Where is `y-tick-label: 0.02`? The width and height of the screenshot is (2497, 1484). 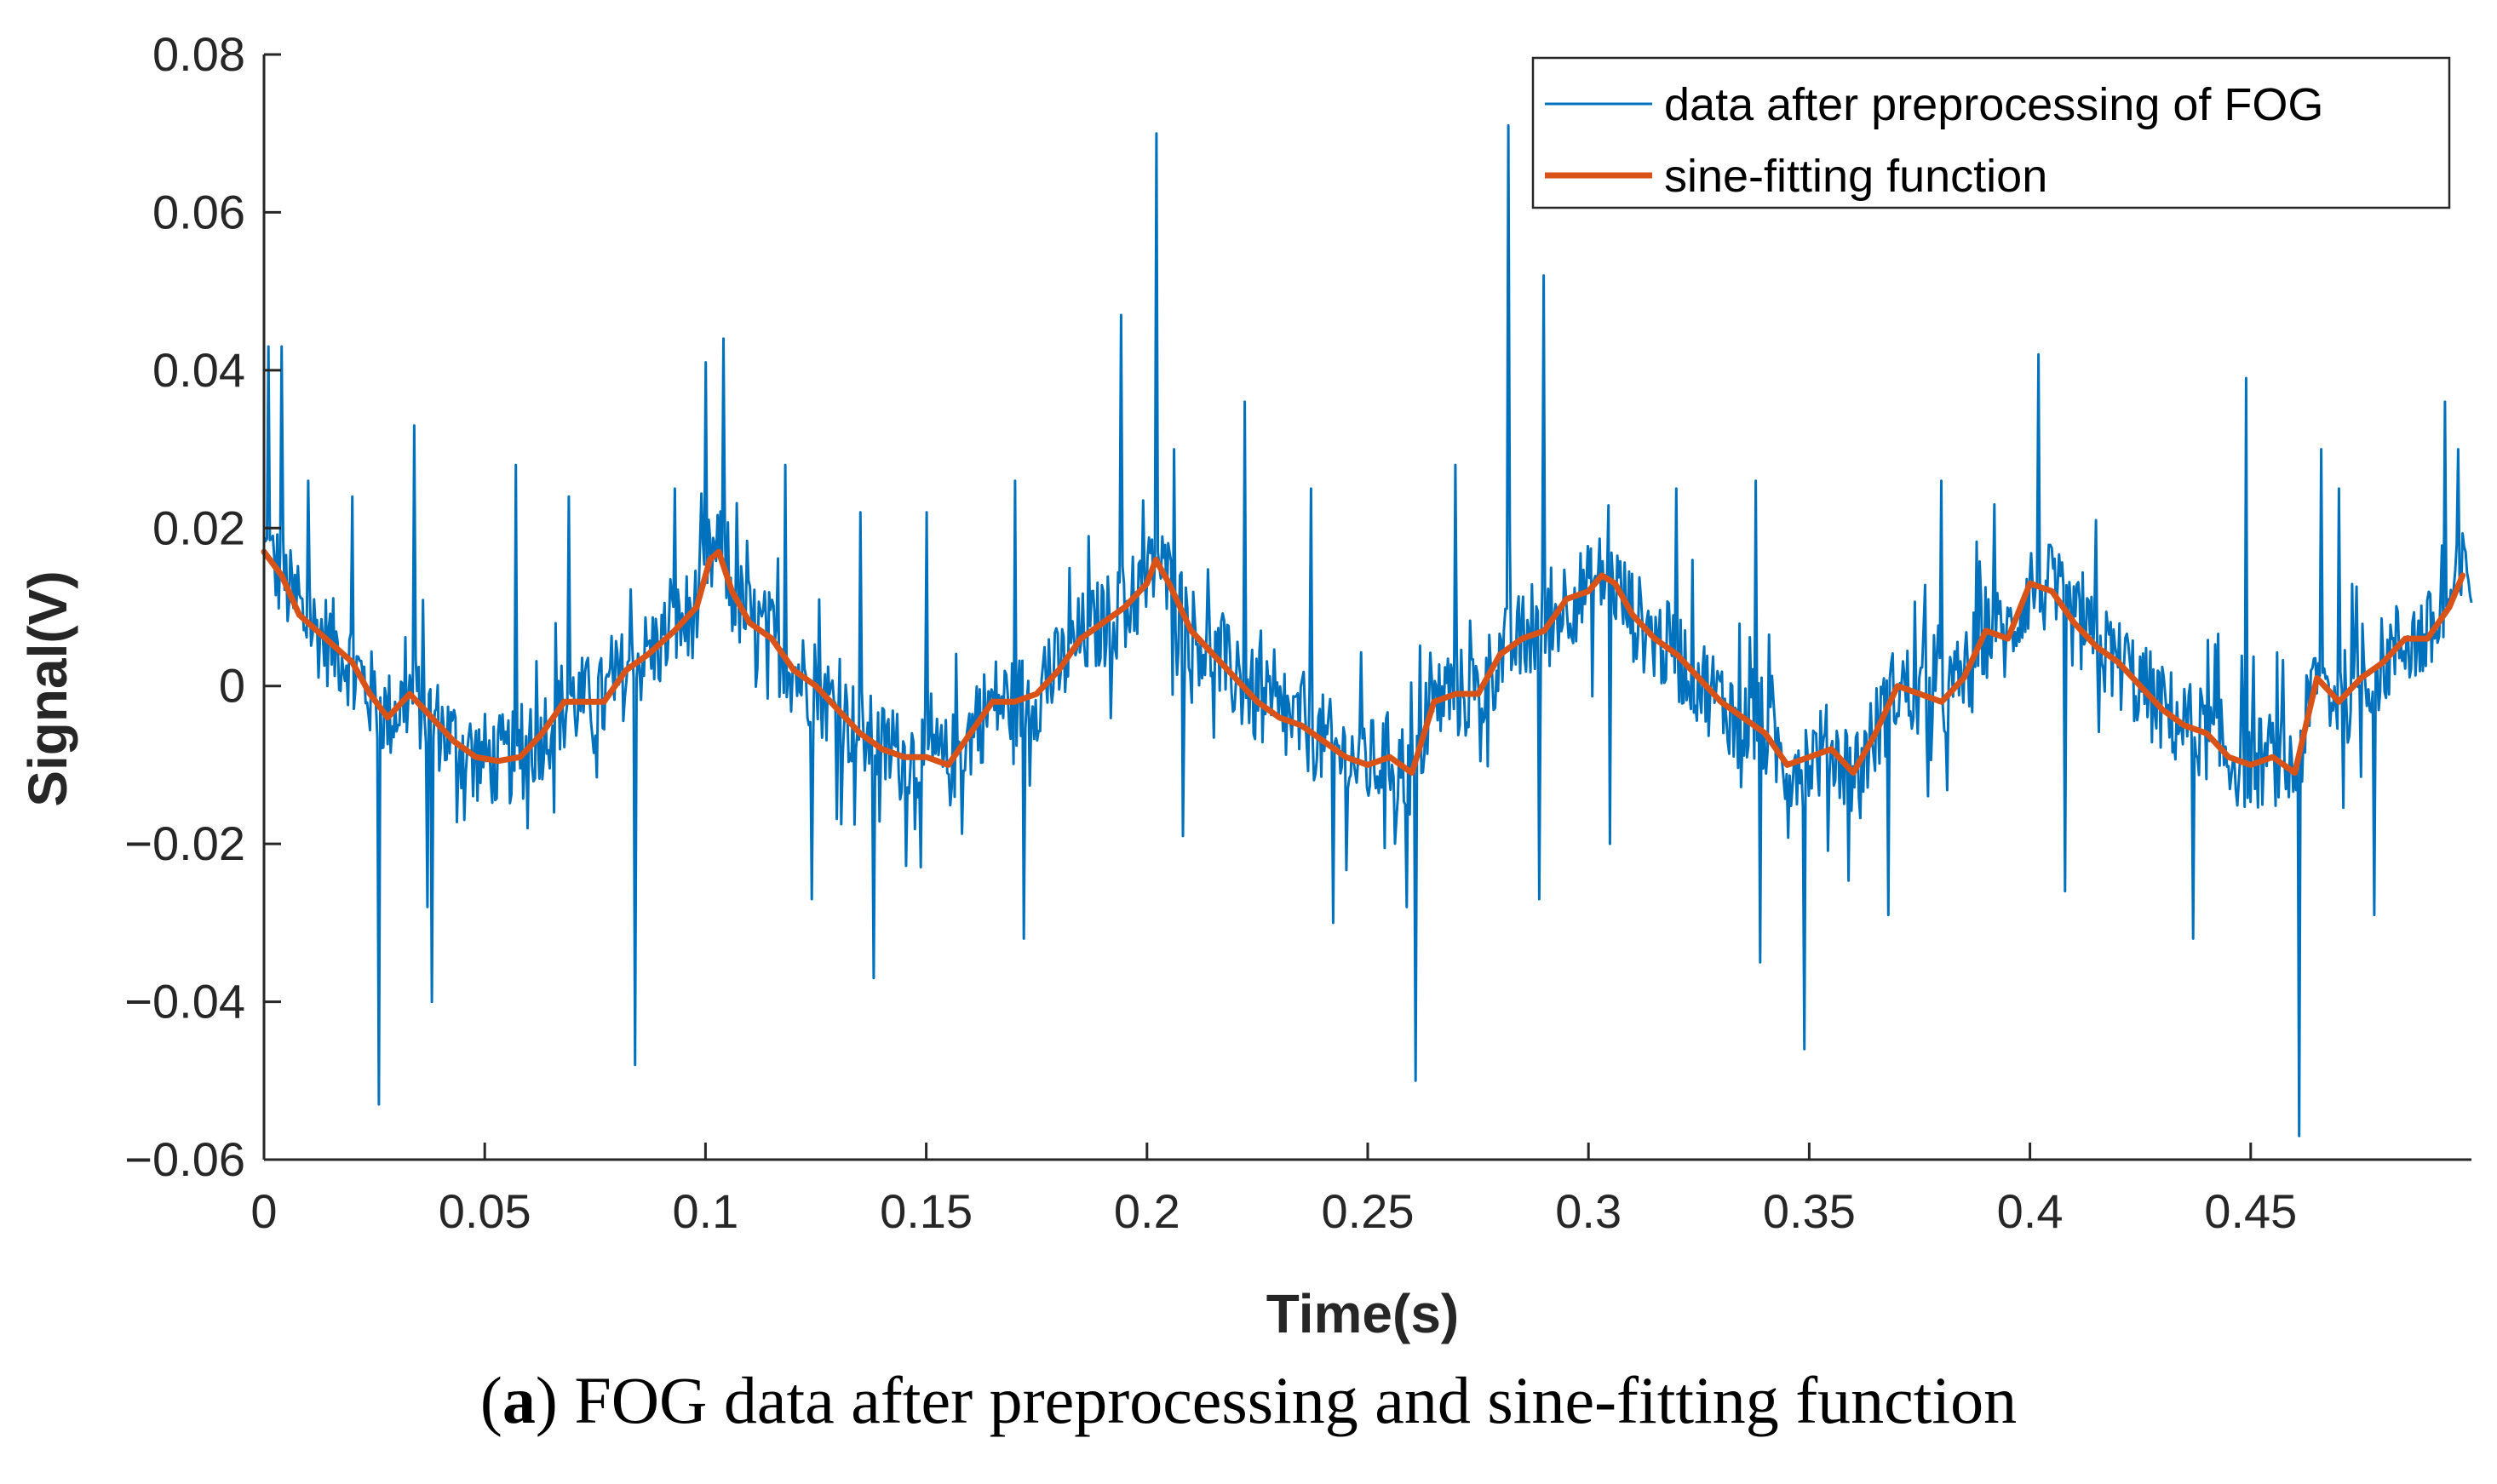
y-tick-label: 0.02 is located at coordinates (198, 528).